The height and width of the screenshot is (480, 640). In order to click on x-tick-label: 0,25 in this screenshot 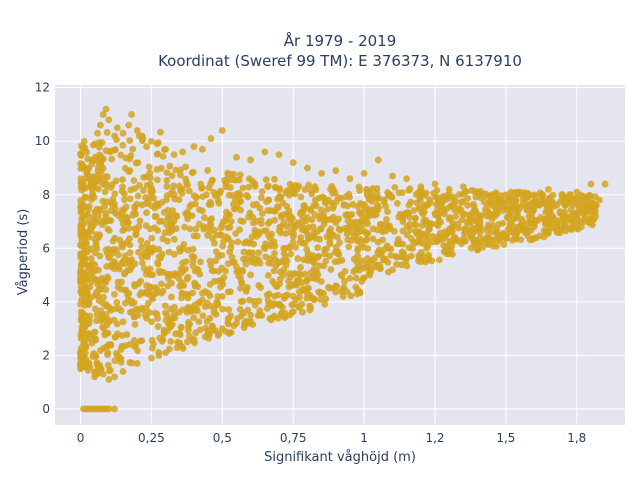, I will do `click(151, 438)`.